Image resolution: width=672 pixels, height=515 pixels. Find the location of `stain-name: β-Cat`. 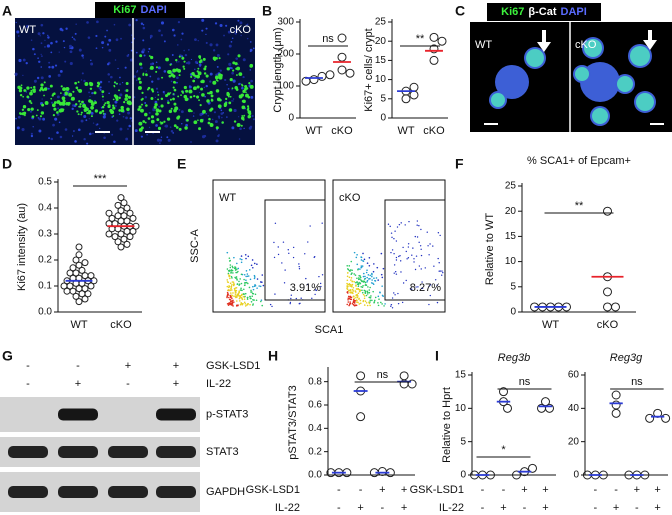

stain-name: β-Cat is located at coordinates (542, 12).